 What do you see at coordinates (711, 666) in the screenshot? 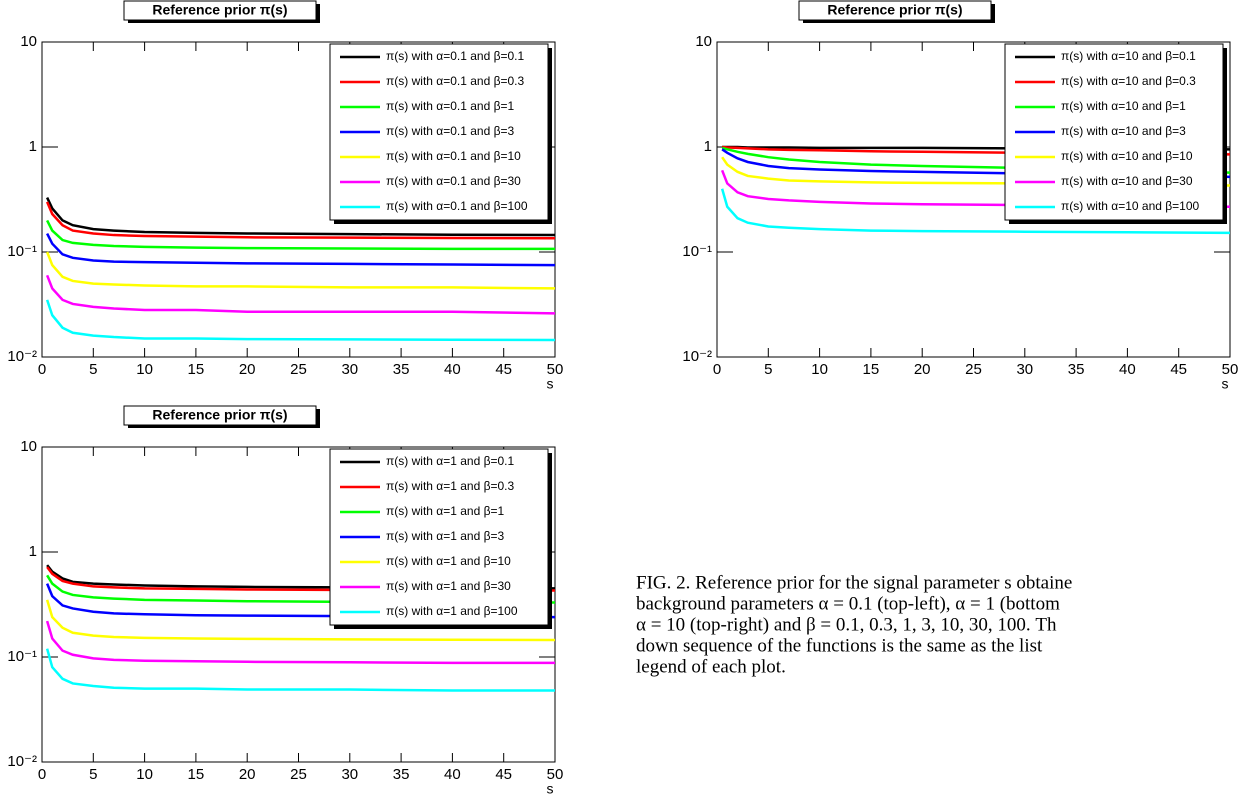
I see `caption-line: legend of each plot.` at bounding box center [711, 666].